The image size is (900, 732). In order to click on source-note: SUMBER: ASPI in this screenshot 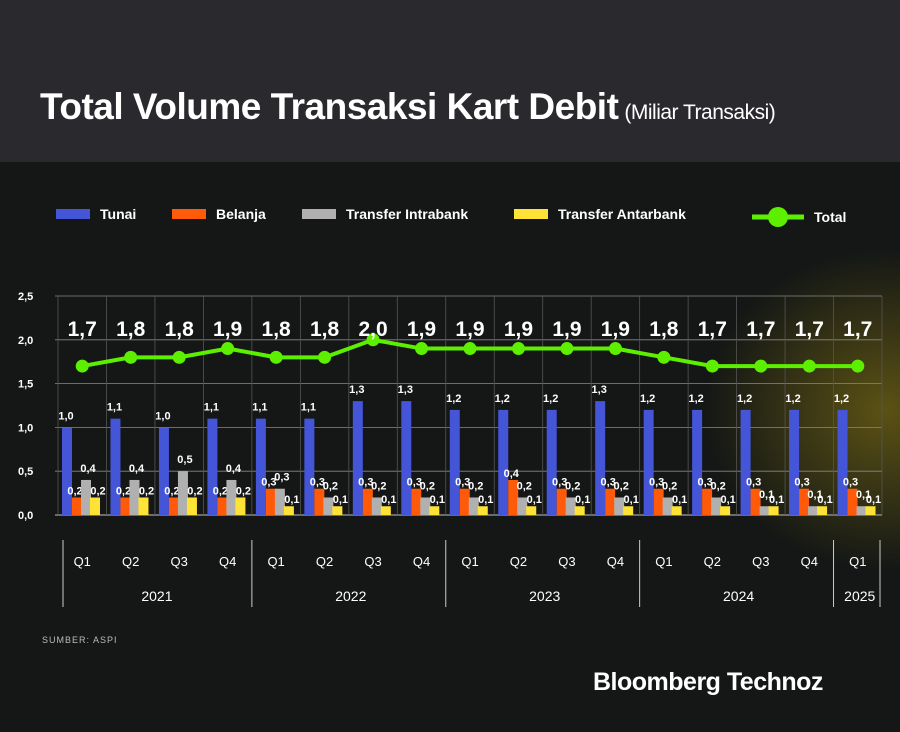, I will do `click(80, 640)`.